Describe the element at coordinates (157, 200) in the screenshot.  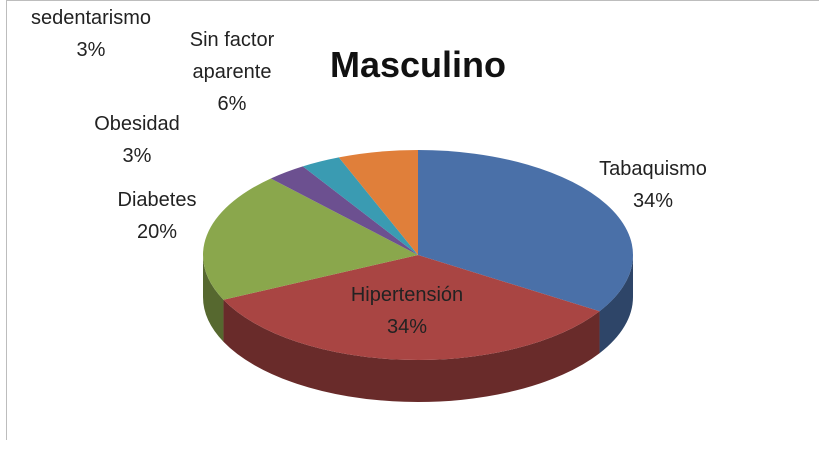
I see `category-label: Diabetes` at that location.